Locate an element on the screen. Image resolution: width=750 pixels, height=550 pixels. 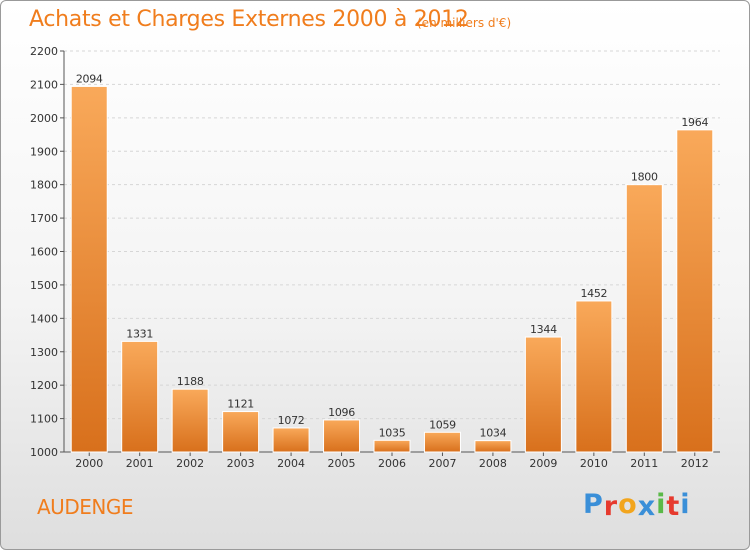
bar-2009 is located at coordinates (543, 394).